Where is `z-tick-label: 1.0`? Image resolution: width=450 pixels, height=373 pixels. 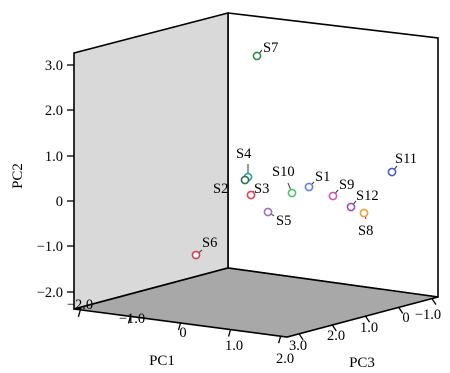 z-tick-label: 1.0 is located at coordinates (369, 328).